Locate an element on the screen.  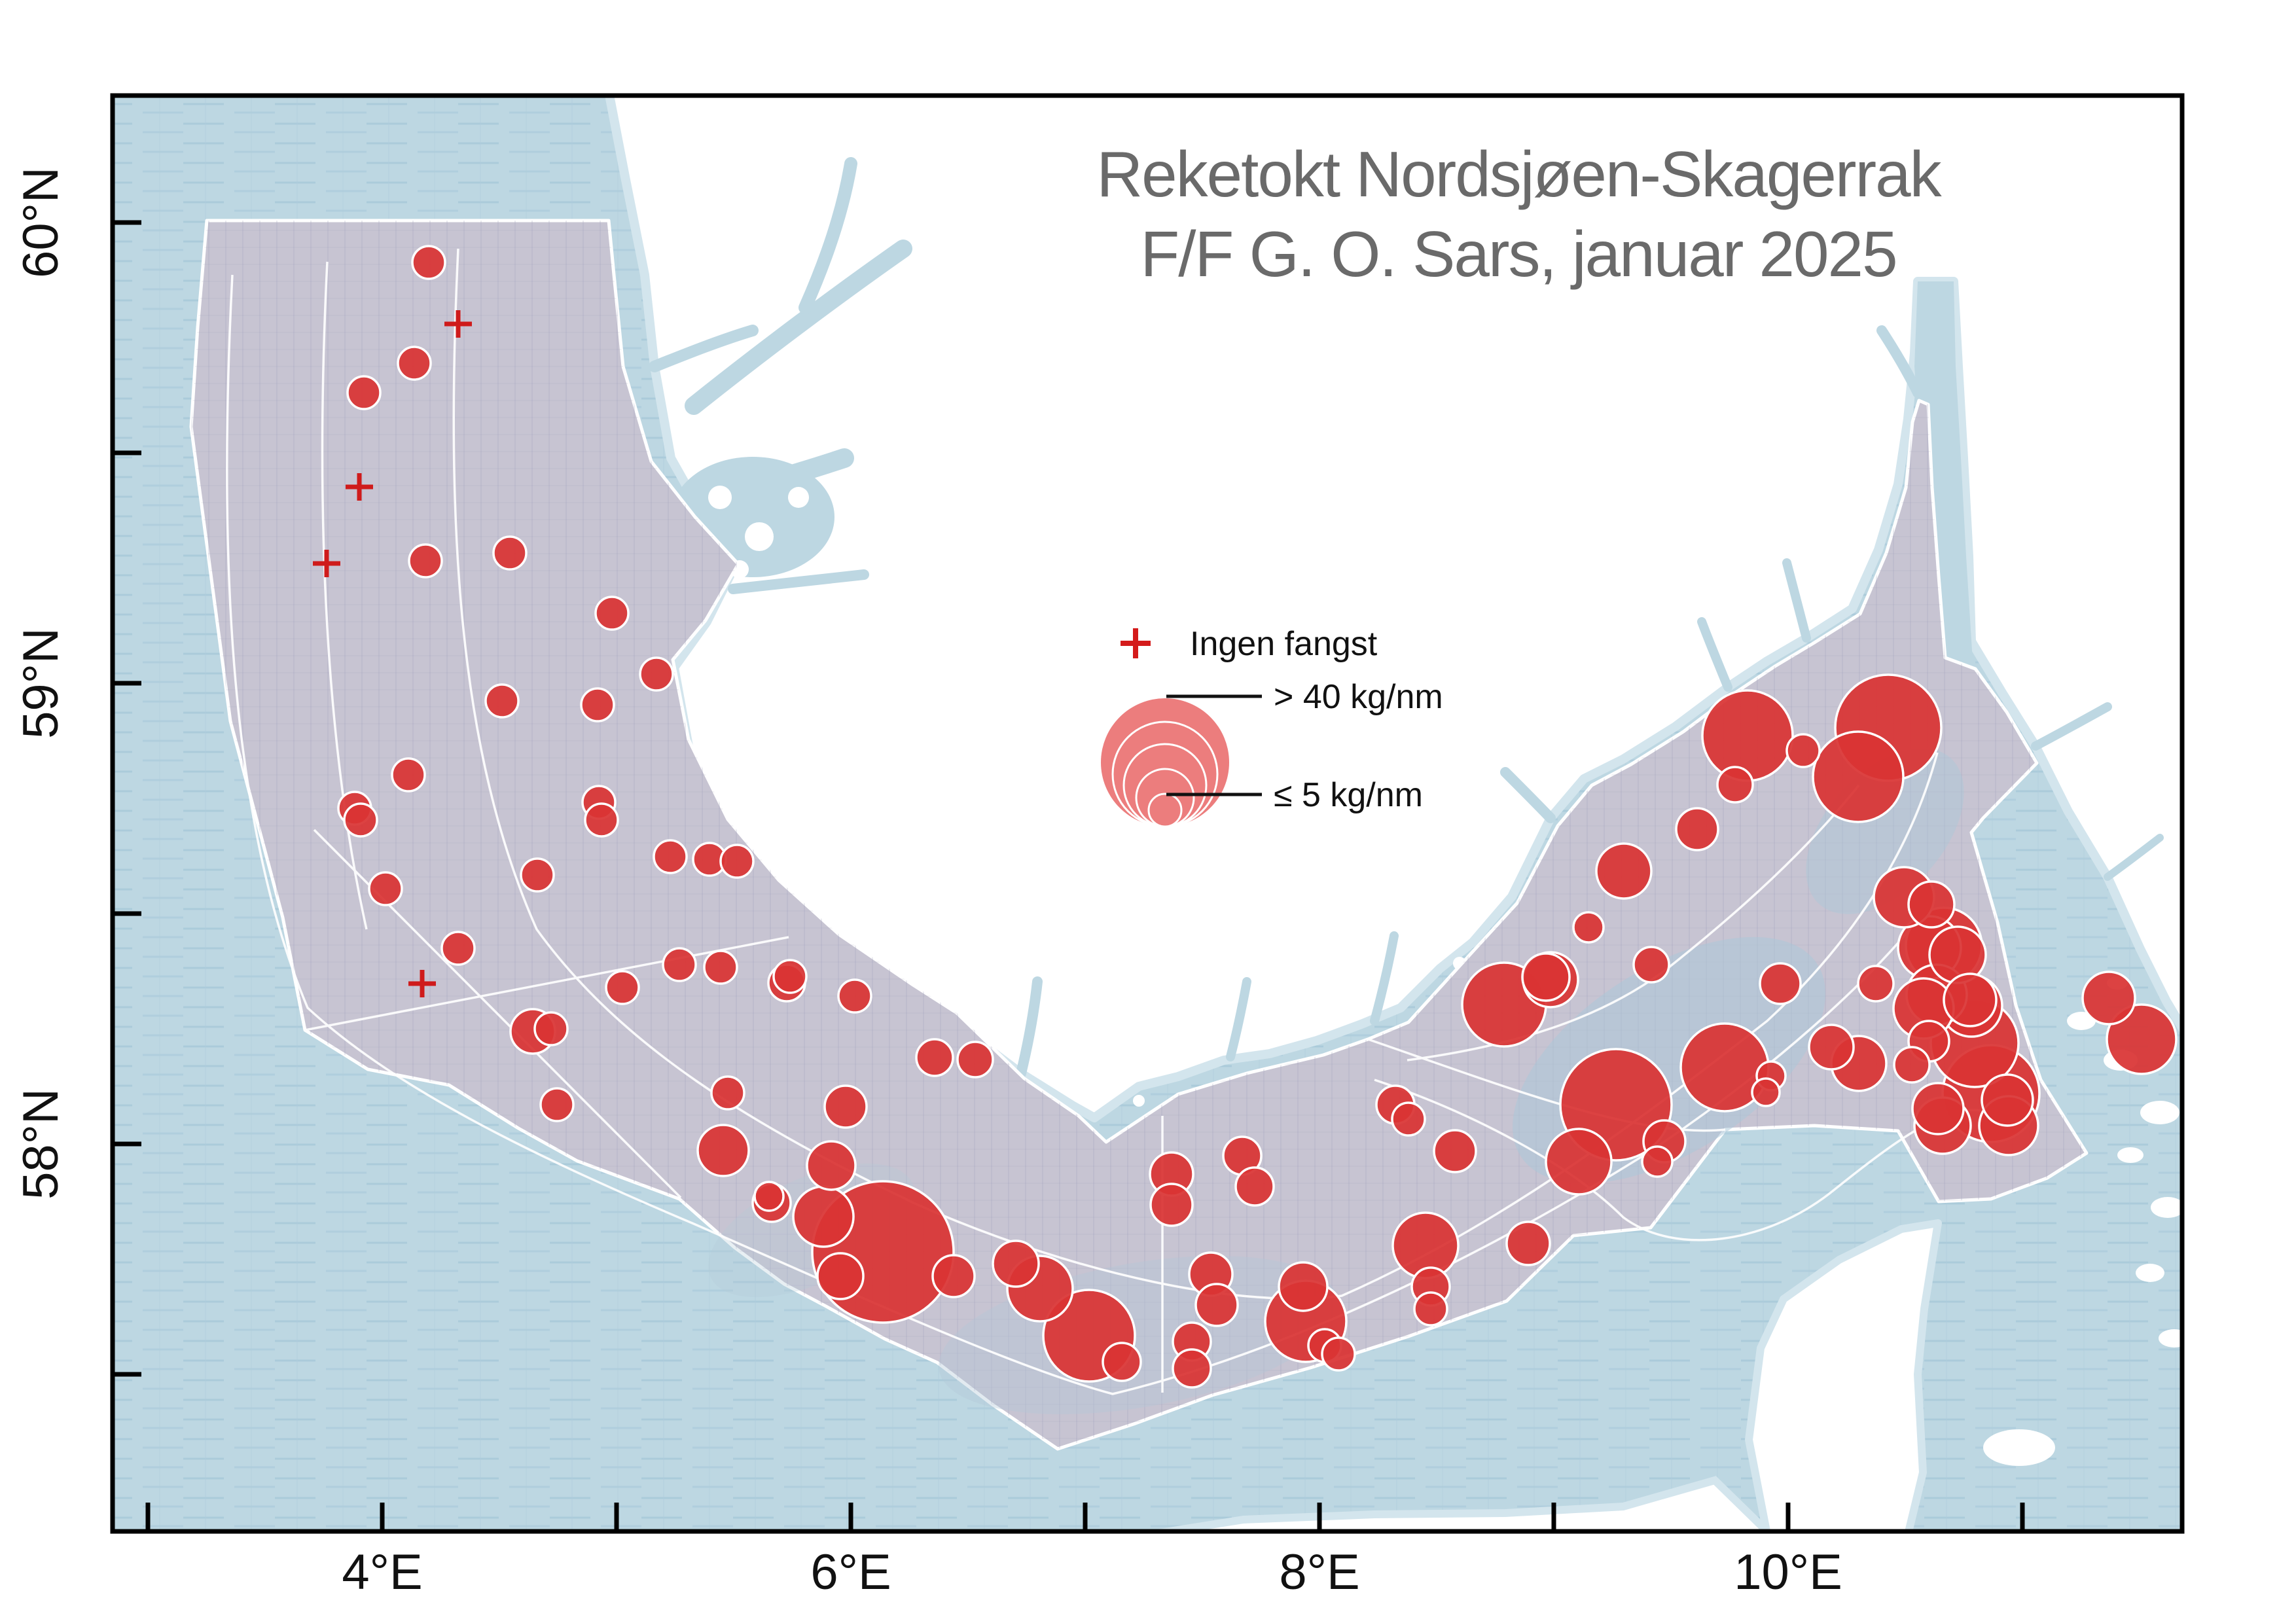
legend-no-catch-cross-icon is located at coordinates (1136, 643).